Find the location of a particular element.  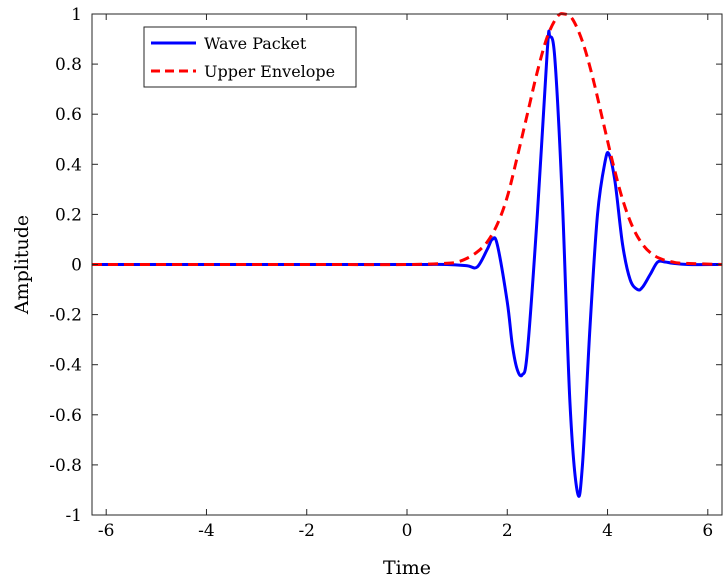

y-tick-label: -0.8 is located at coordinates (65, 466).